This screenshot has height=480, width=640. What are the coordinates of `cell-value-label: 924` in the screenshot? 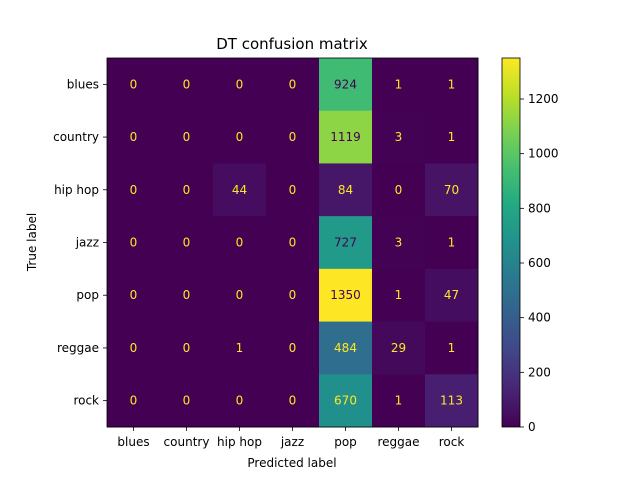 It's located at (345, 84).